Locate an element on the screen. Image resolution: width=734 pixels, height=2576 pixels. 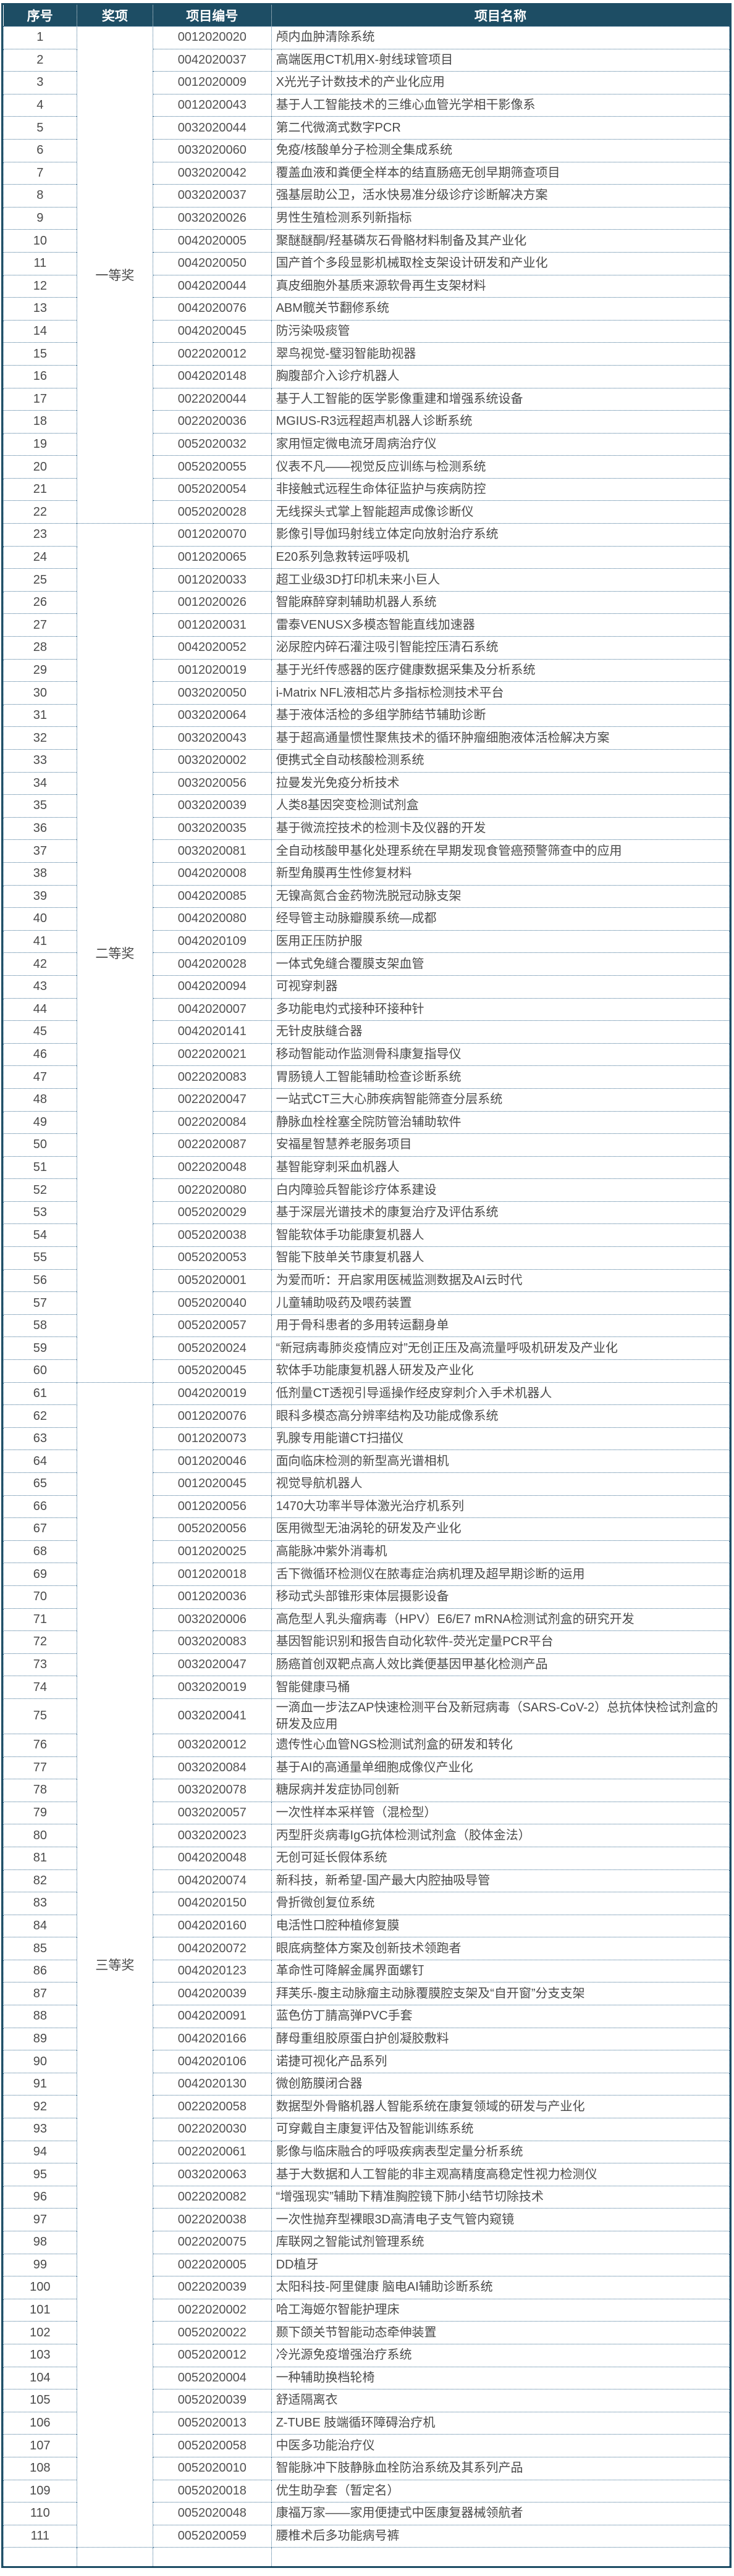
serial-number-cell: 19 is located at coordinates (40, 444).